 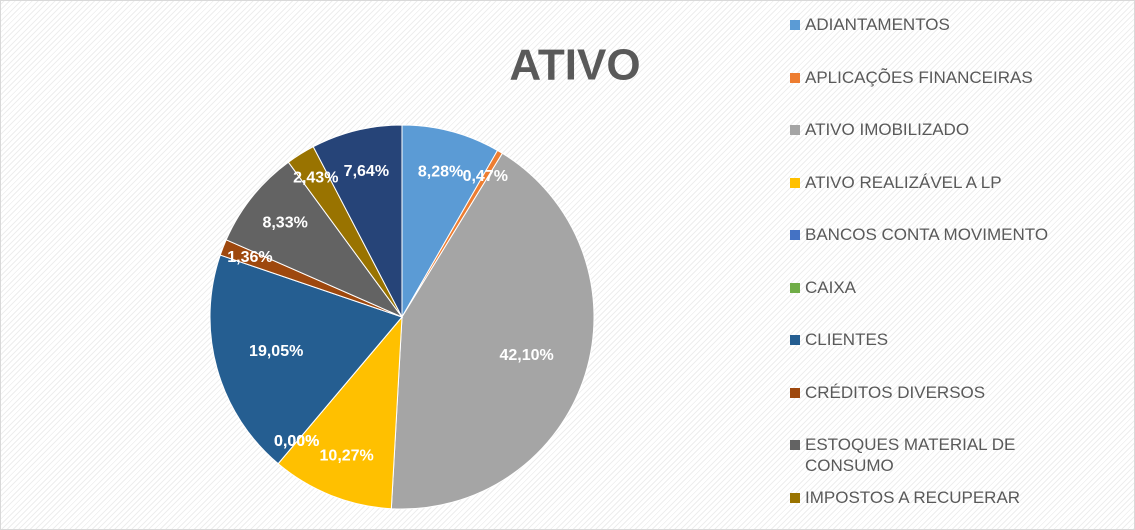 I want to click on legend-label: APLICAÇÕES FINANCEIRAS, so click(x=919, y=77).